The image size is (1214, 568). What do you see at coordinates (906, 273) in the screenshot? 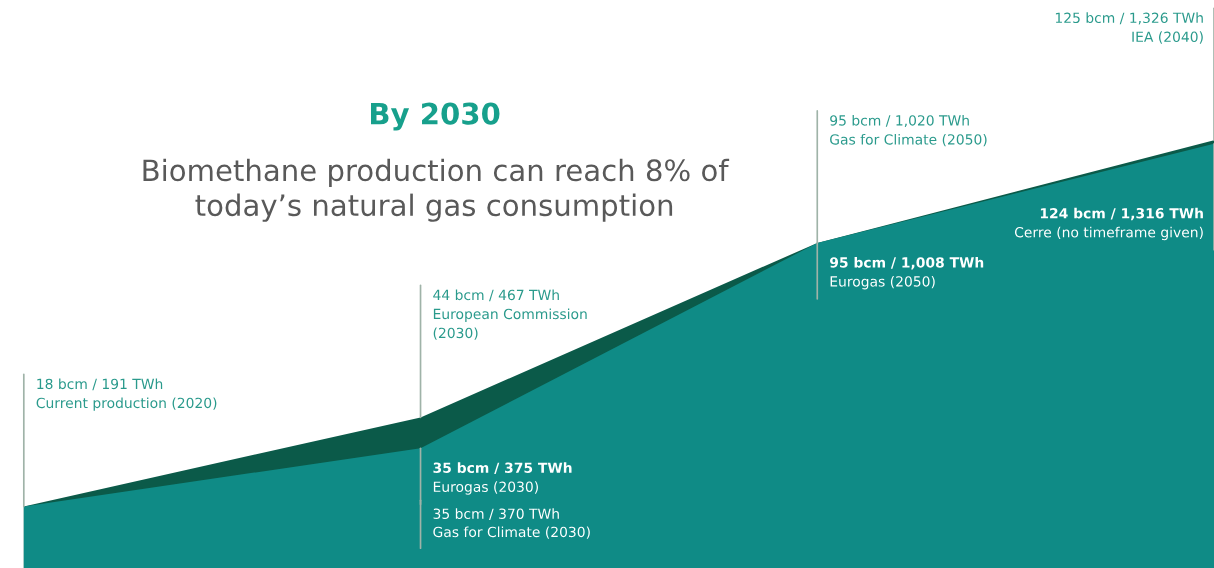
I see `data-label: 95 bcm / 1,008 TWh Eurogas (2050)` at bounding box center [906, 273].